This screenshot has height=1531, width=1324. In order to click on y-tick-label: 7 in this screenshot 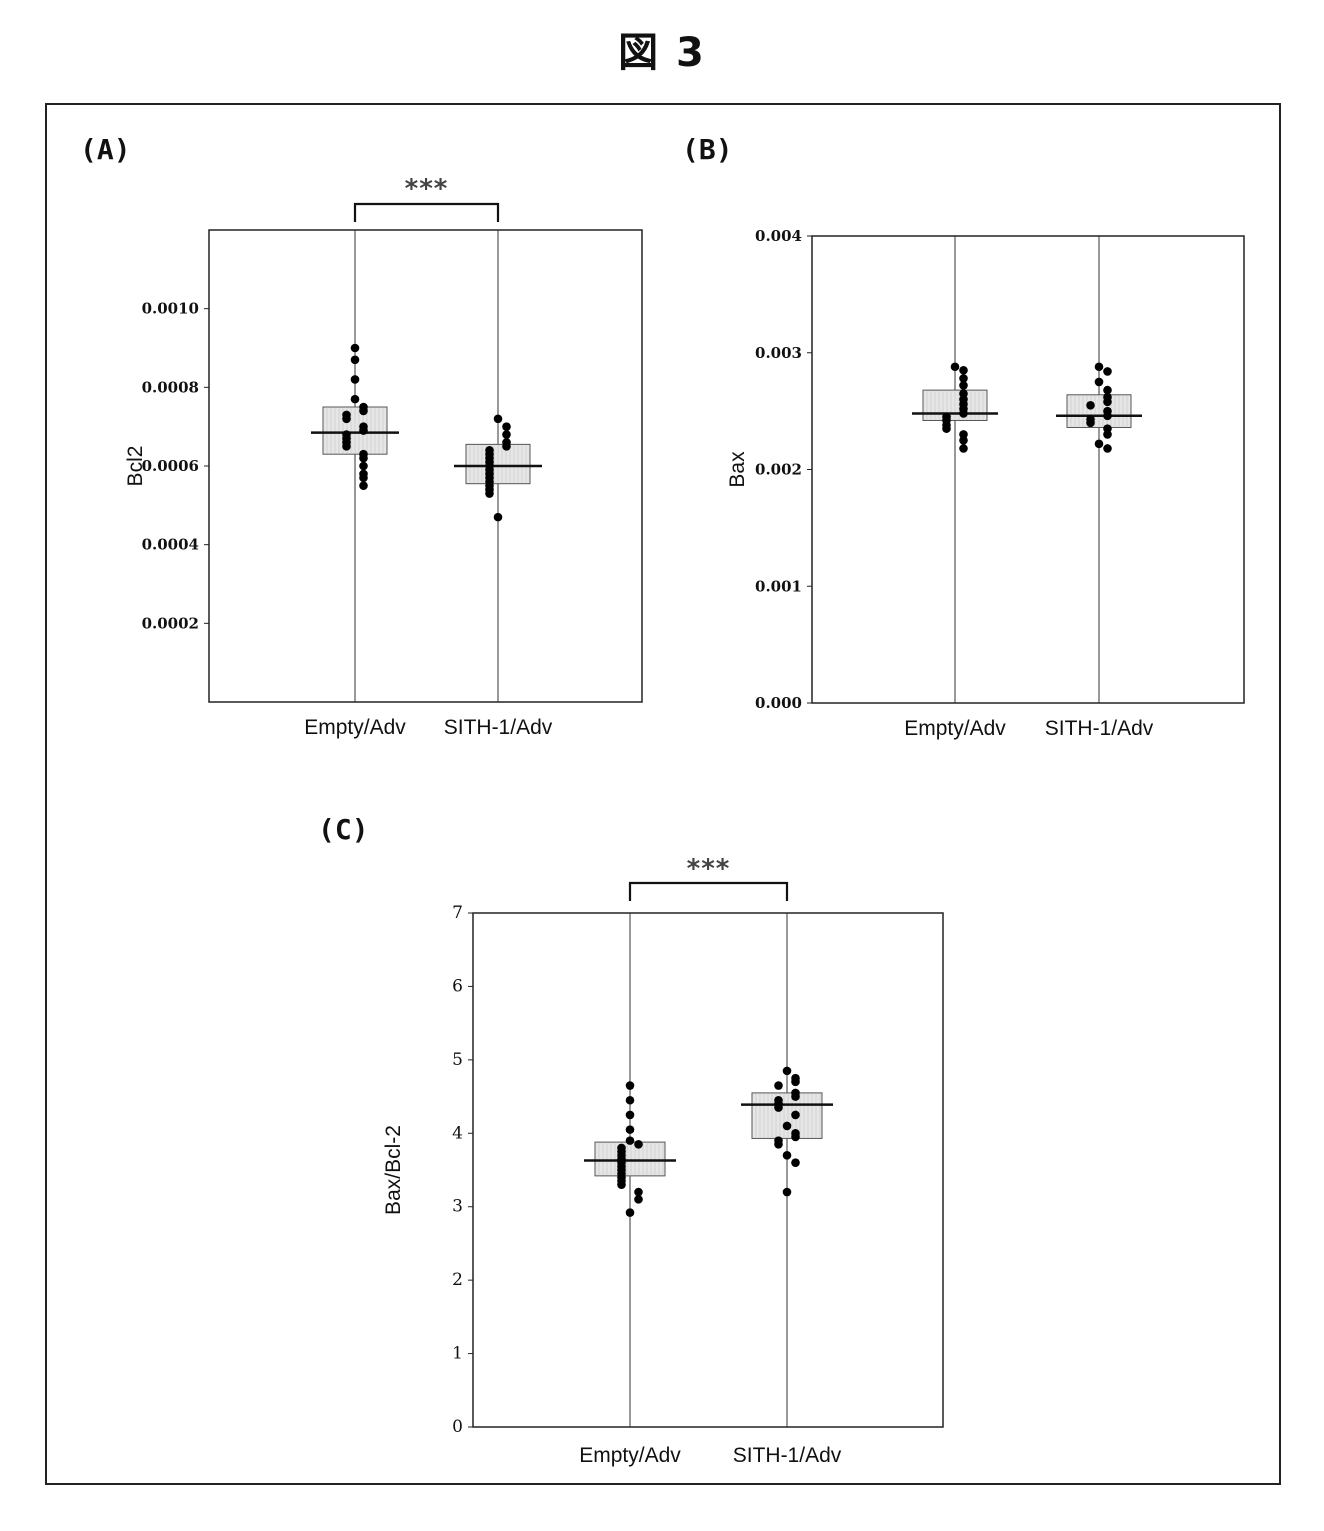, I will do `click(457, 913)`.